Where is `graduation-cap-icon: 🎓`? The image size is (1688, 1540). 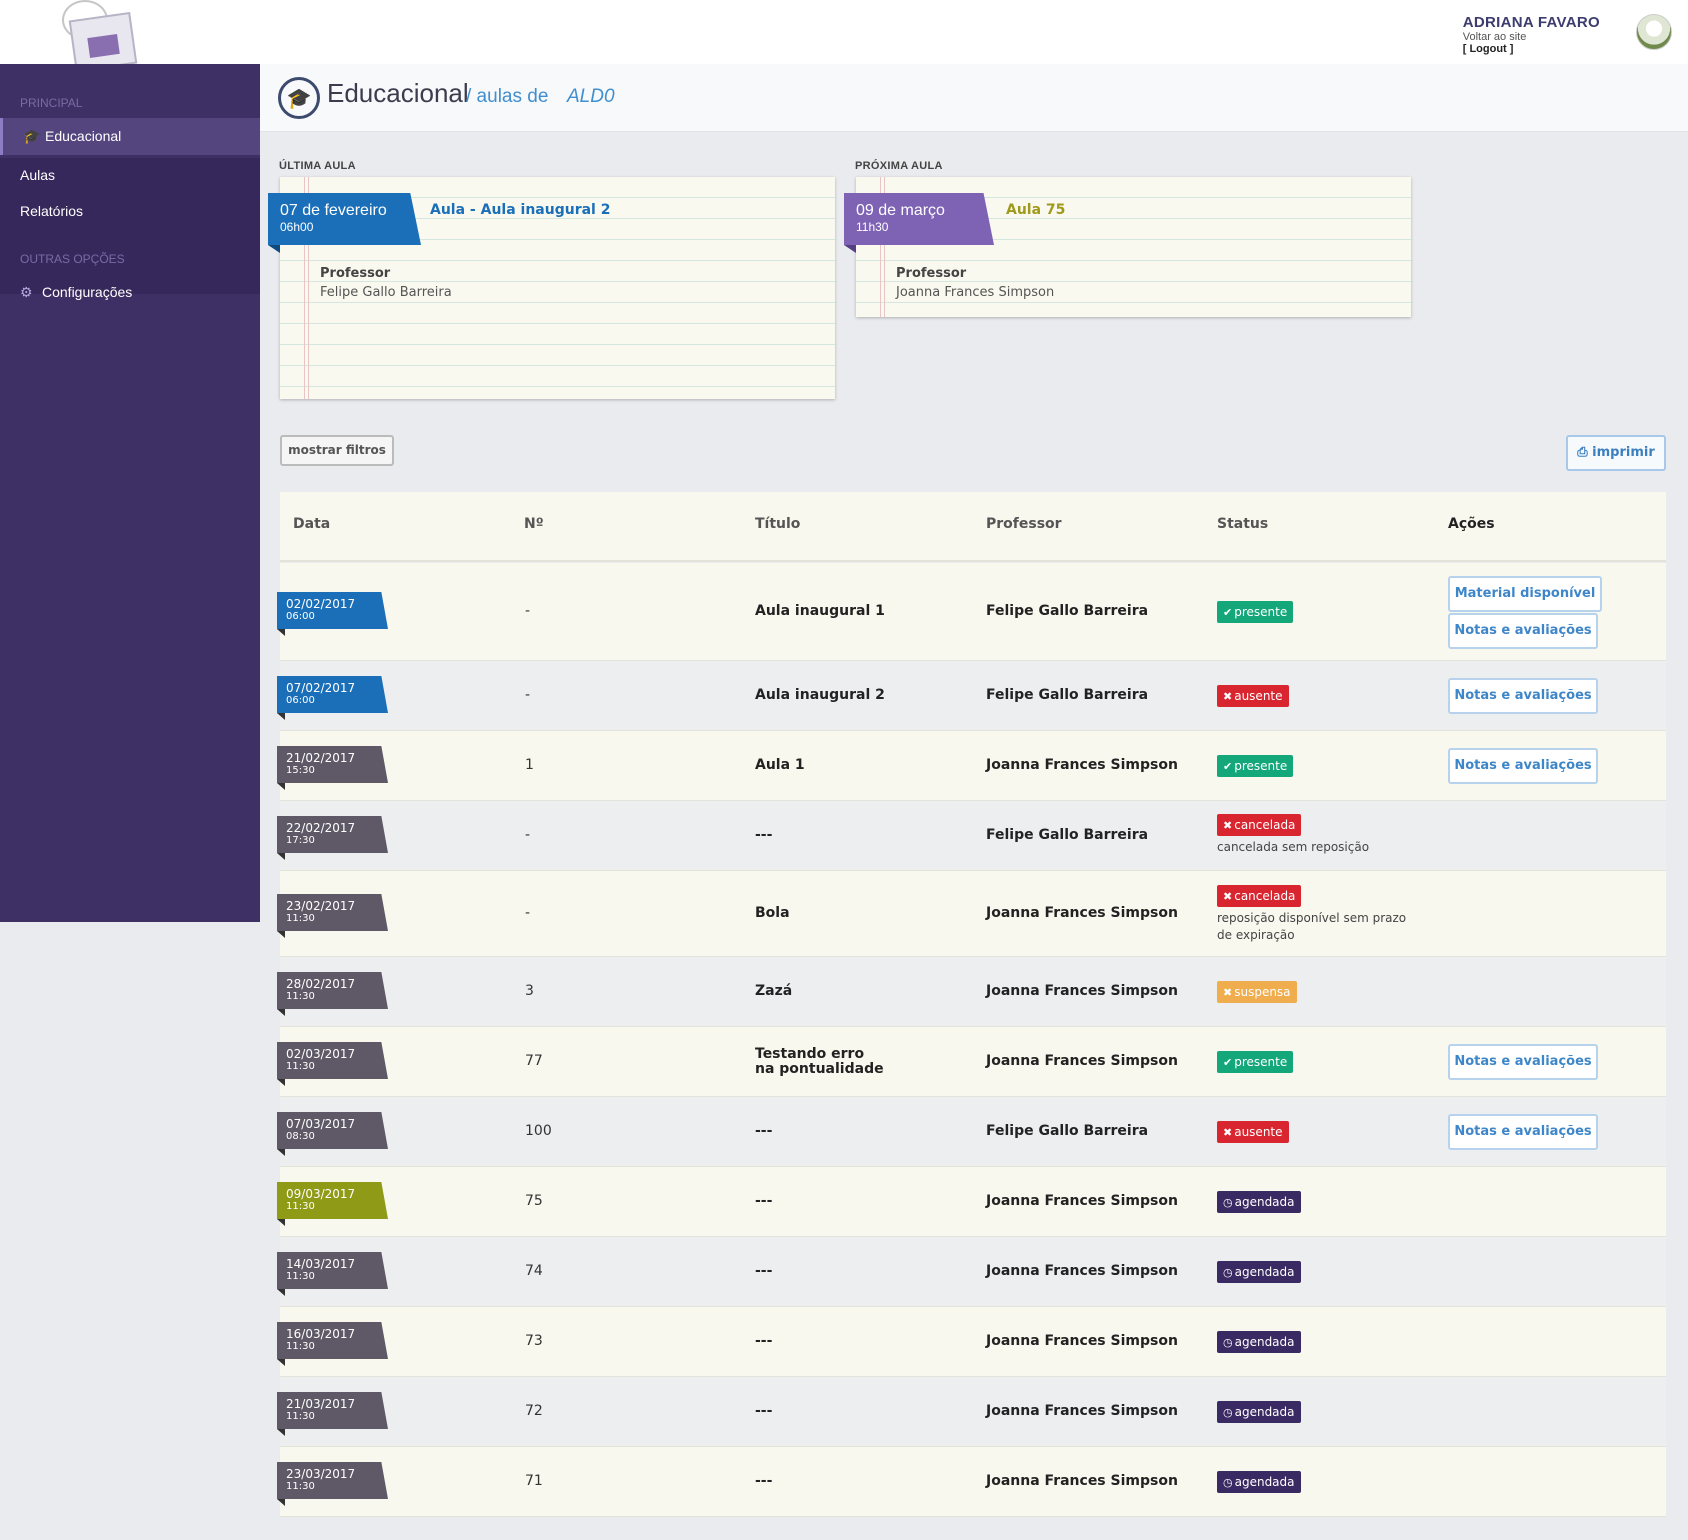
graduation-cap-icon: 🎓 is located at coordinates (32, 136).